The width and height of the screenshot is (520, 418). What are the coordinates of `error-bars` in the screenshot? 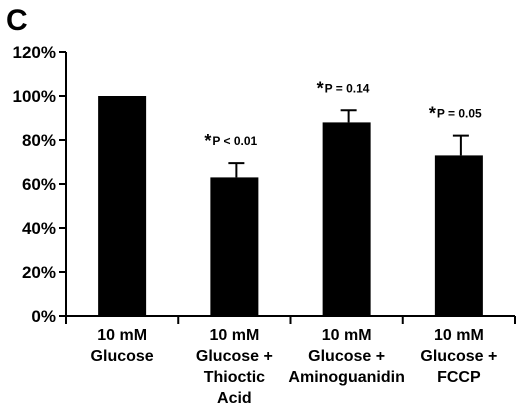 It's located at (348, 143).